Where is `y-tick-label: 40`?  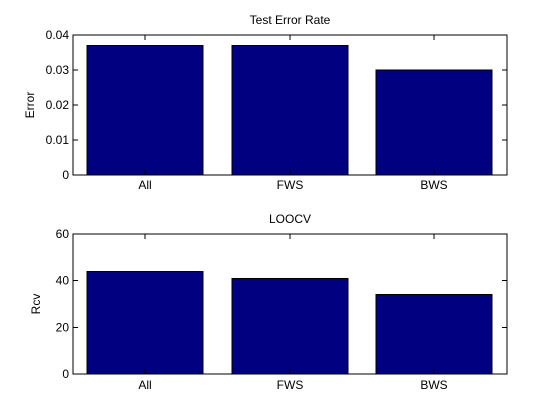 y-tick-label: 40 is located at coordinates (63, 281).